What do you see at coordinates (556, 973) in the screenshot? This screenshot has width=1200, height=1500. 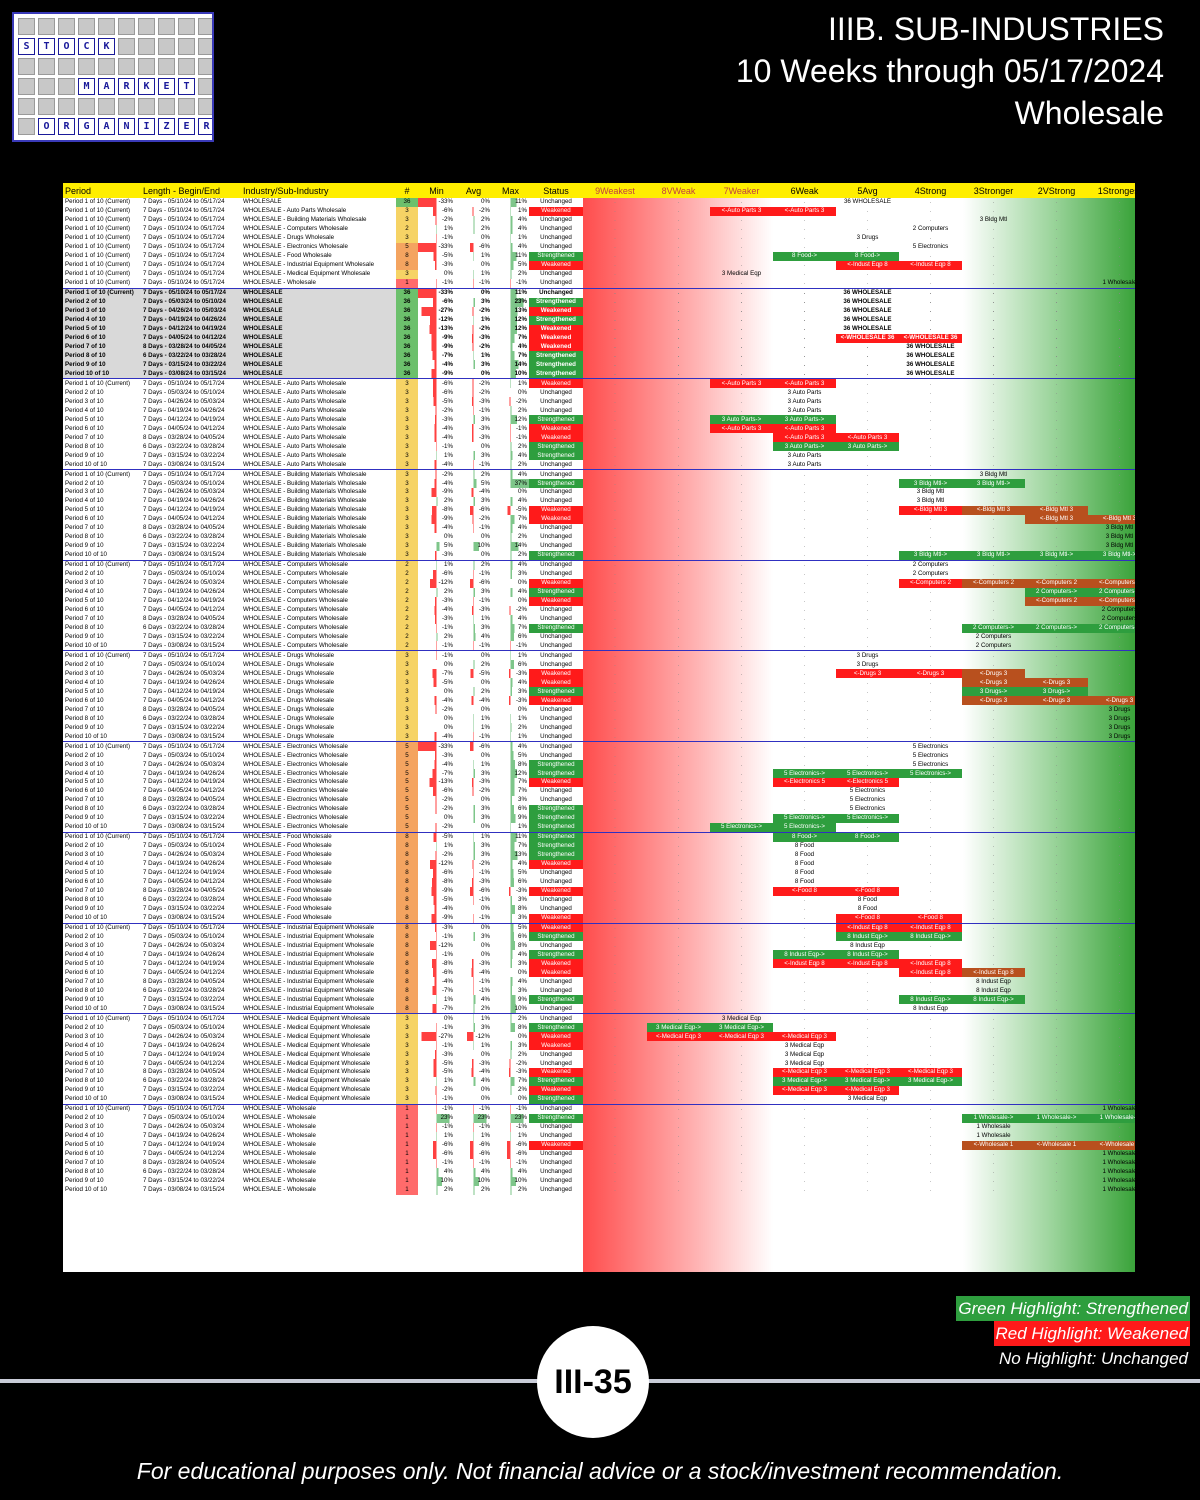 I see `status-cell: Weakened` at bounding box center [556, 973].